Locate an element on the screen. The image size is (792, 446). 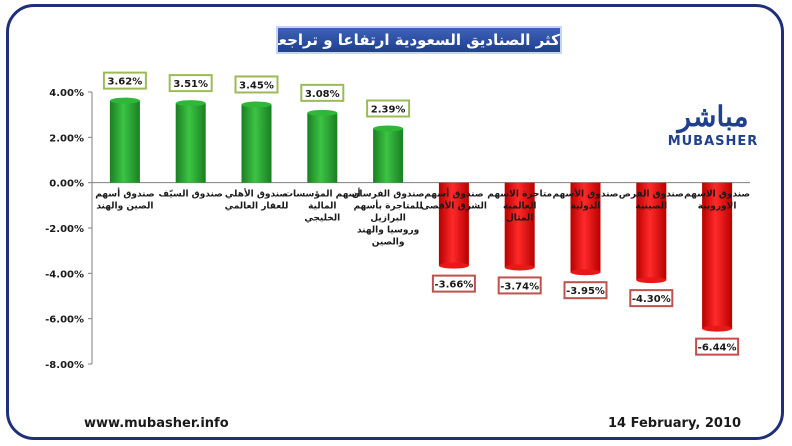
y-tick-label: 0.00% is located at coordinates (66, 184).